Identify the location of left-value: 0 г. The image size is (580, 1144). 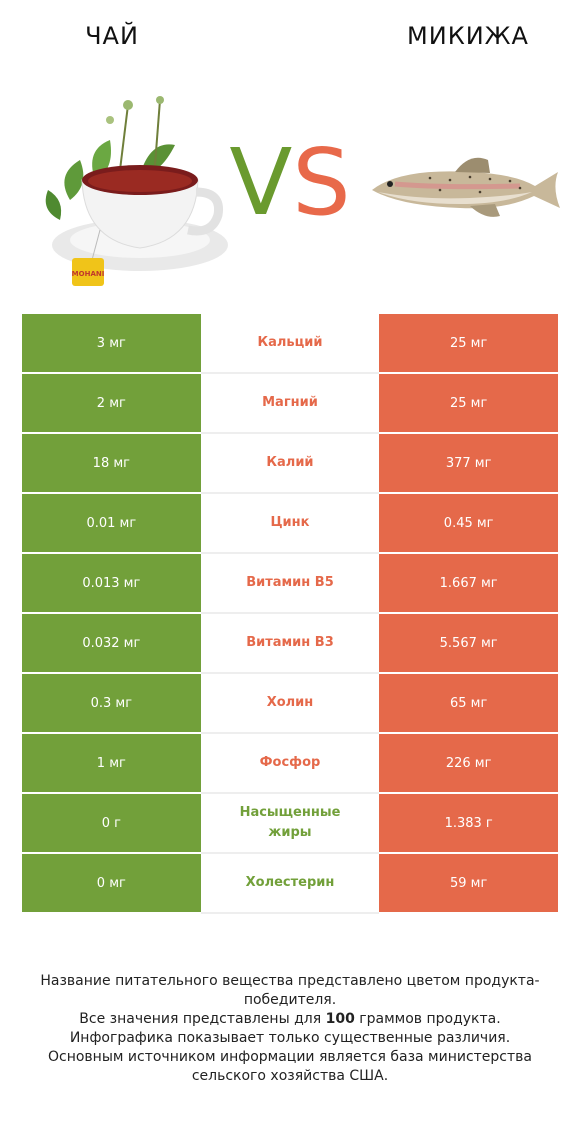
(111, 823).